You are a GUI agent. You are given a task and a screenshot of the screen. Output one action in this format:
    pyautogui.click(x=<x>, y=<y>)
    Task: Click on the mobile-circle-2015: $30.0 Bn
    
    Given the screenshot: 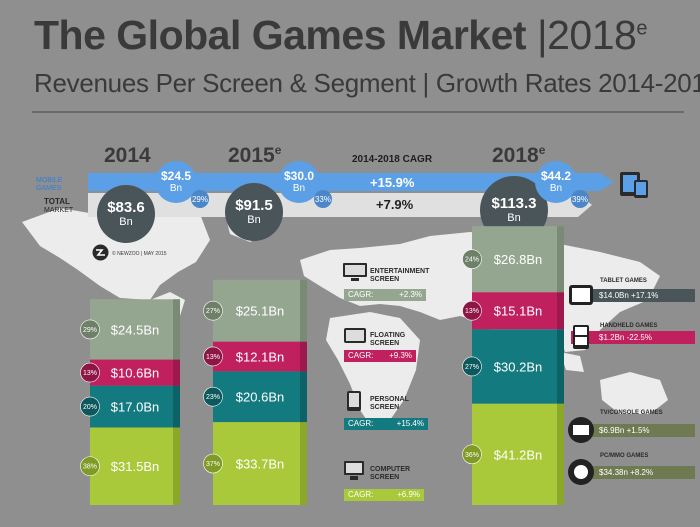 What is the action you would take?
    pyautogui.click(x=299, y=182)
    